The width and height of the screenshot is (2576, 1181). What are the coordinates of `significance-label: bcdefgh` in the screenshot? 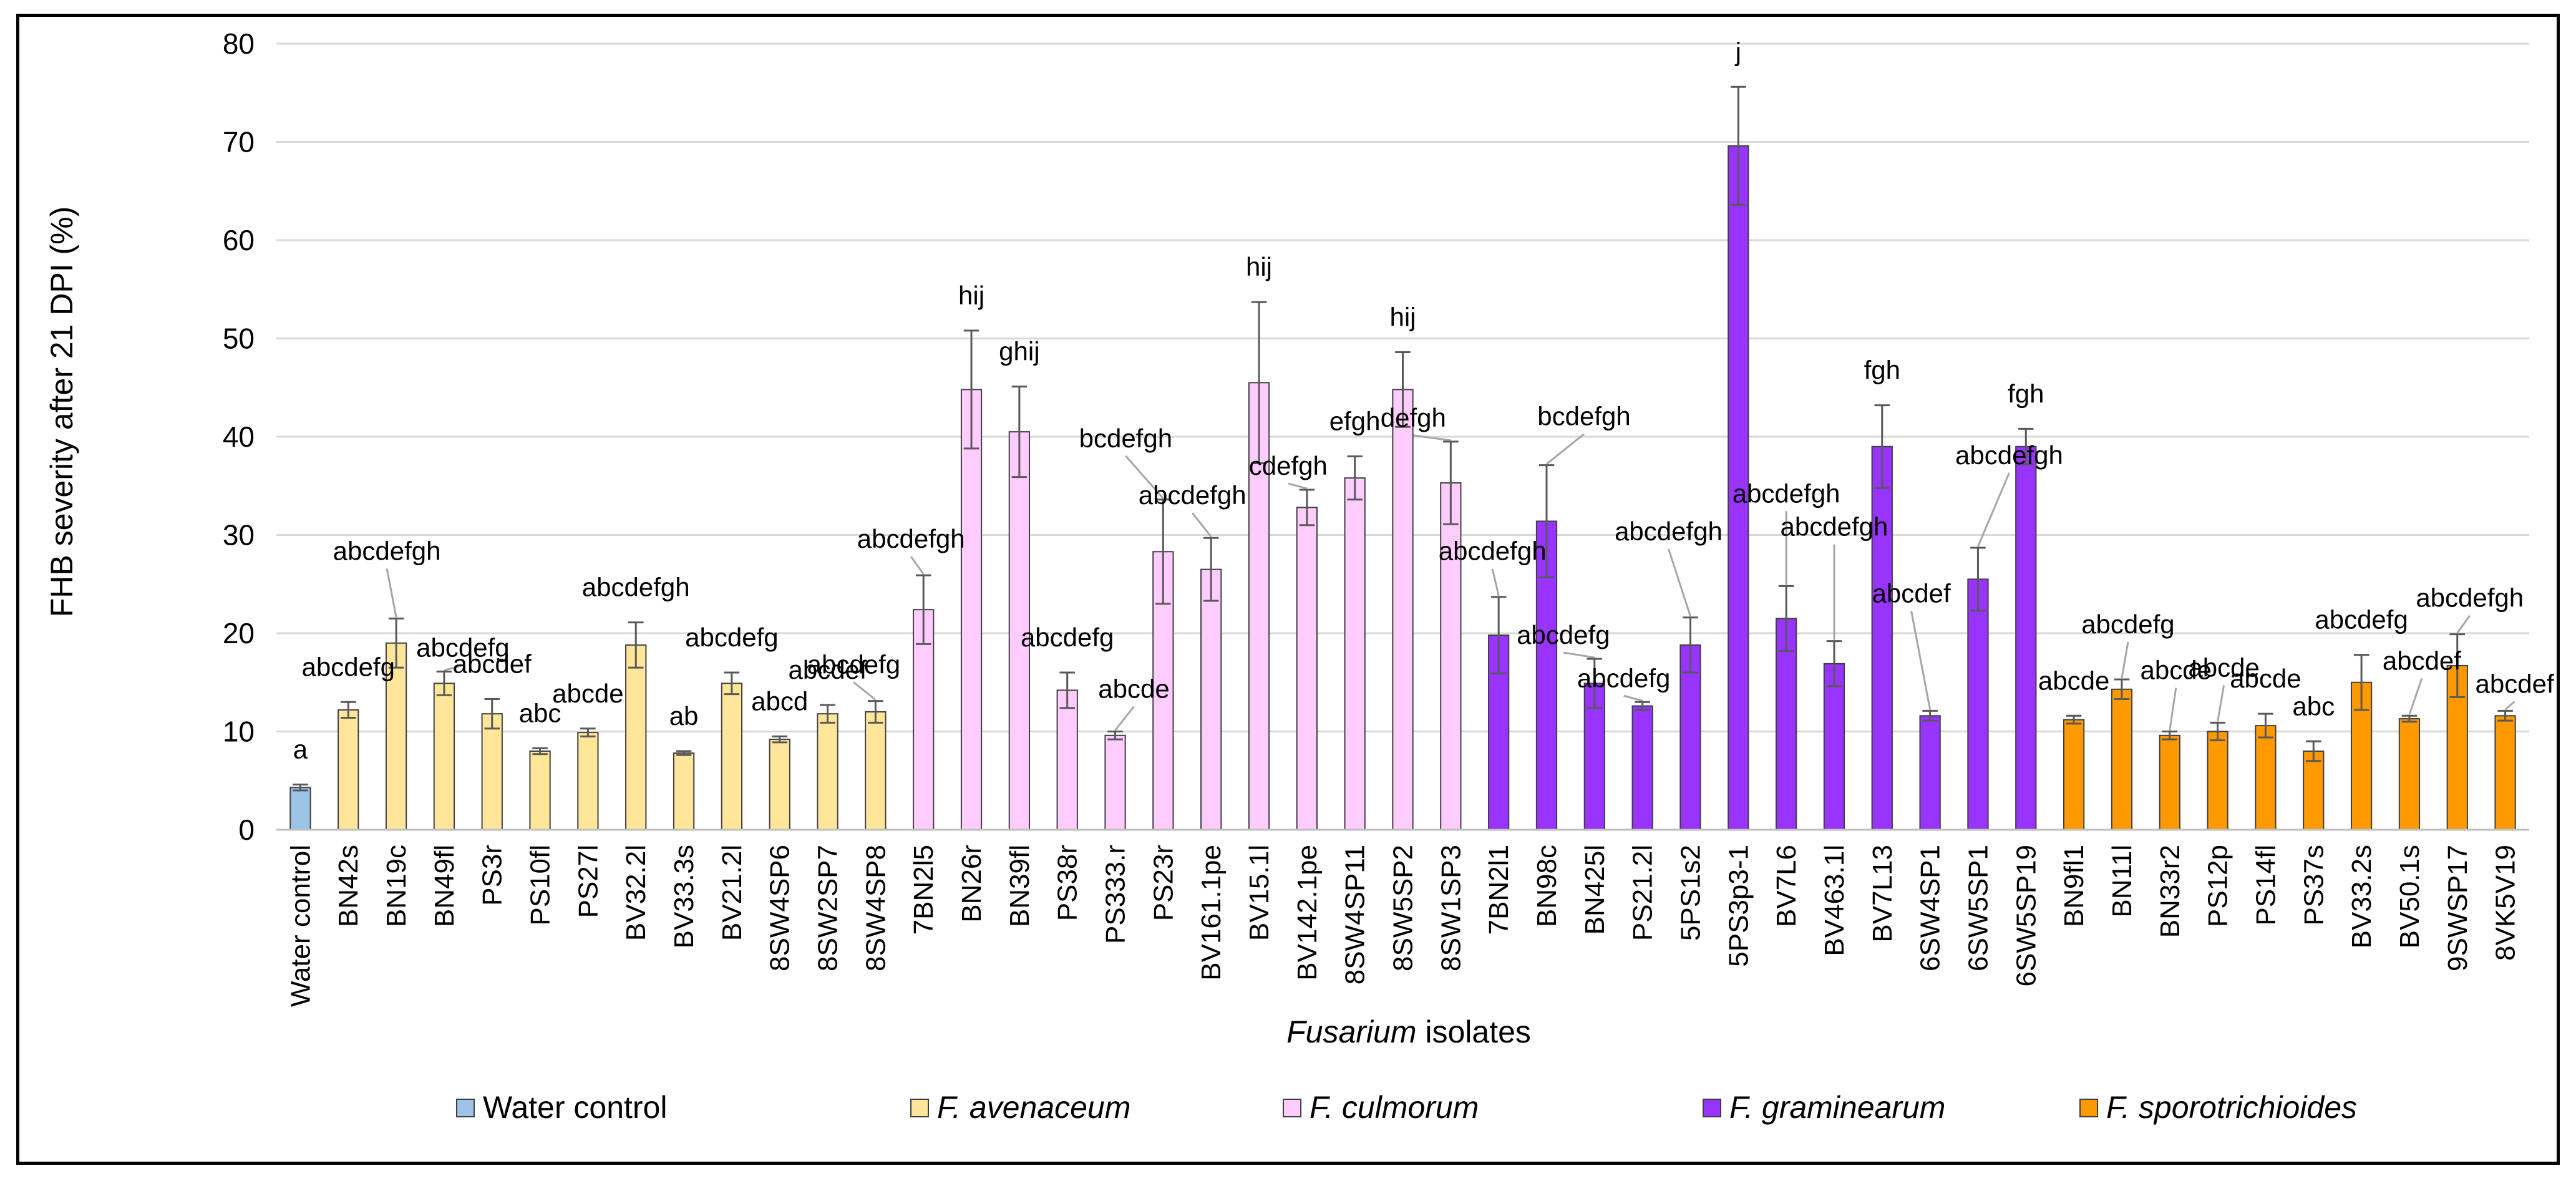 It's located at (1125, 438).